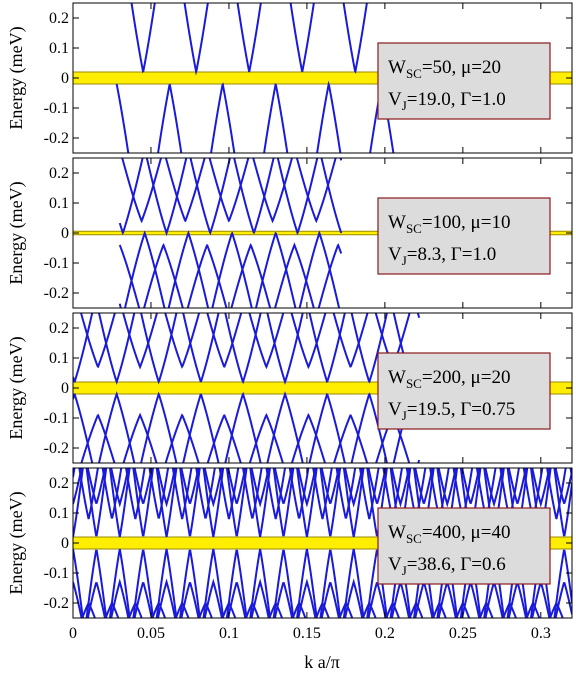  Describe the element at coordinates (307, 633) in the screenshot. I see `x-tick-label: 0.15` at that location.